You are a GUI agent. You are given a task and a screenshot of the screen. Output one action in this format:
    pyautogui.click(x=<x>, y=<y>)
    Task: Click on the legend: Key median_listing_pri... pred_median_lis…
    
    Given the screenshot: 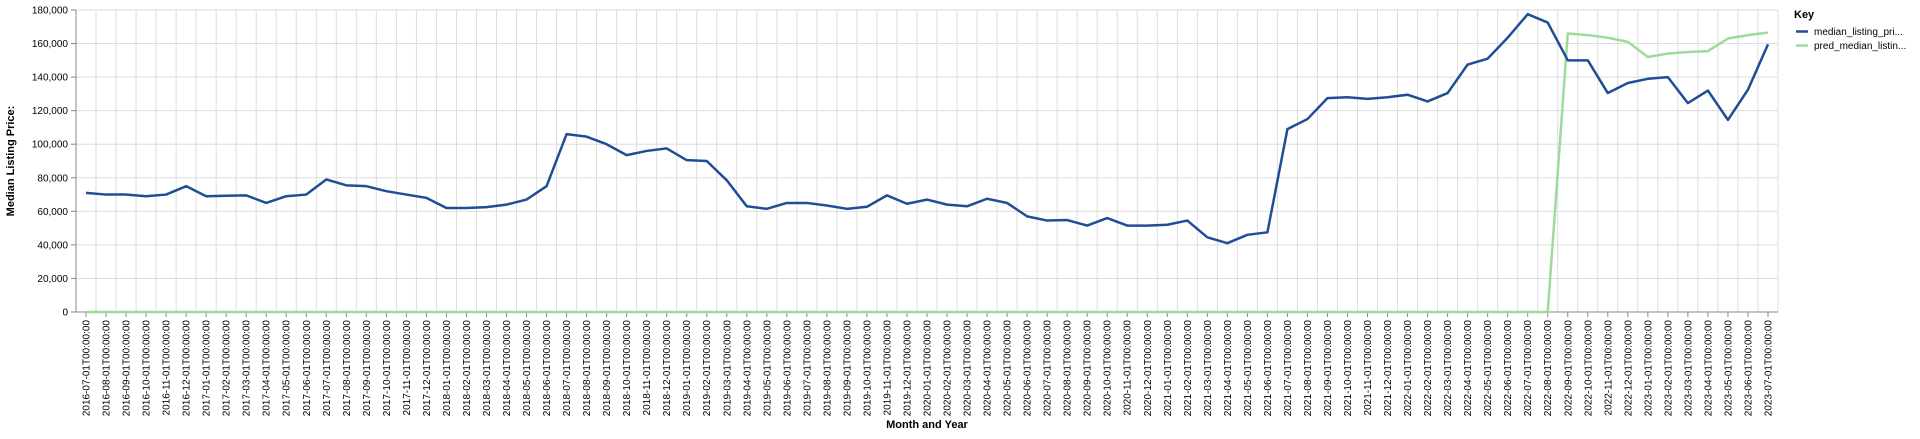 What is the action you would take?
    pyautogui.click(x=1850, y=30)
    